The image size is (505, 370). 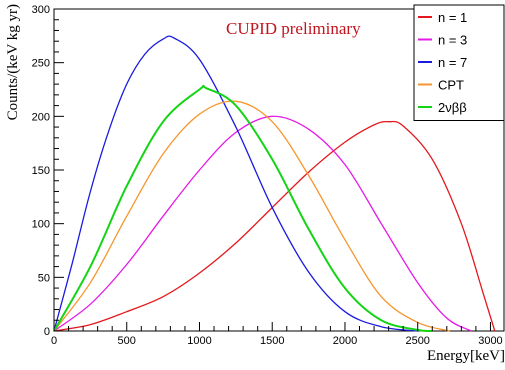 What do you see at coordinates (41, 171) in the screenshot?
I see `y-tick-label: 150` at bounding box center [41, 171].